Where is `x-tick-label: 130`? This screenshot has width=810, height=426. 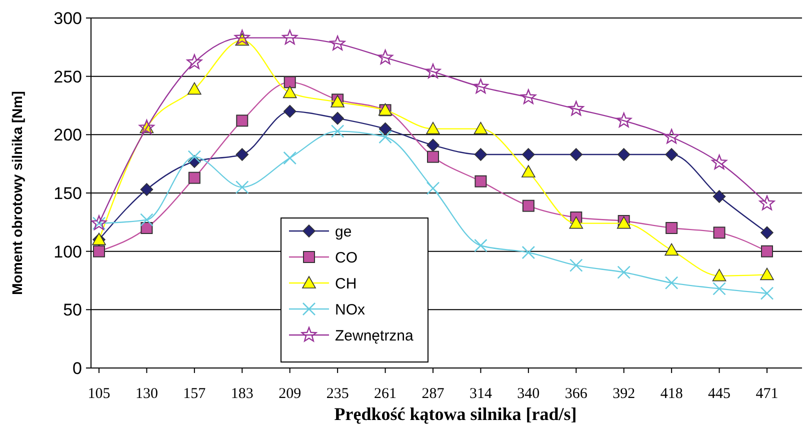 x-tick-label: 130 is located at coordinates (146, 394).